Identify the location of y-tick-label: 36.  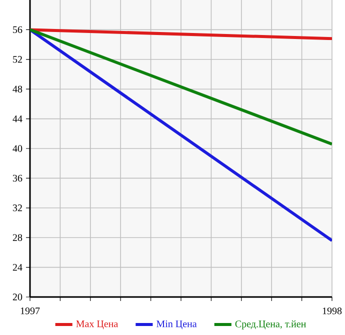
(17, 178).